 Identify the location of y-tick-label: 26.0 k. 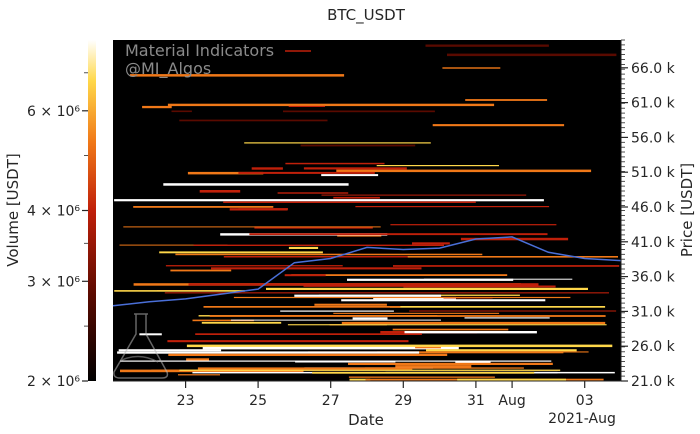
(653, 347).